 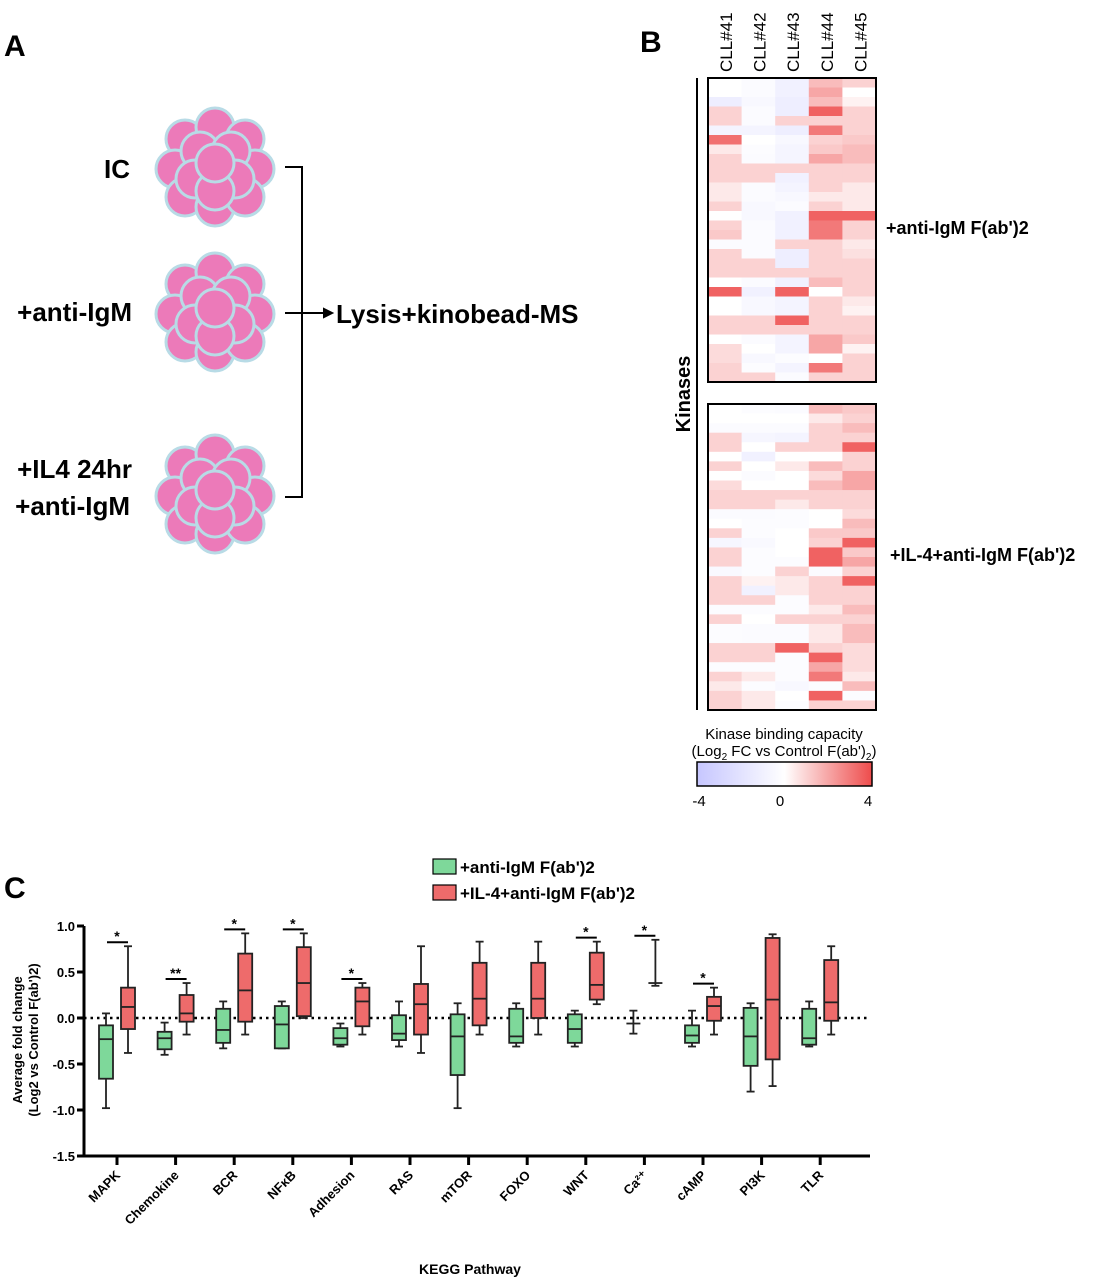 I want to click on x-tick-label: Chemokine, so click(x=152, y=1198).